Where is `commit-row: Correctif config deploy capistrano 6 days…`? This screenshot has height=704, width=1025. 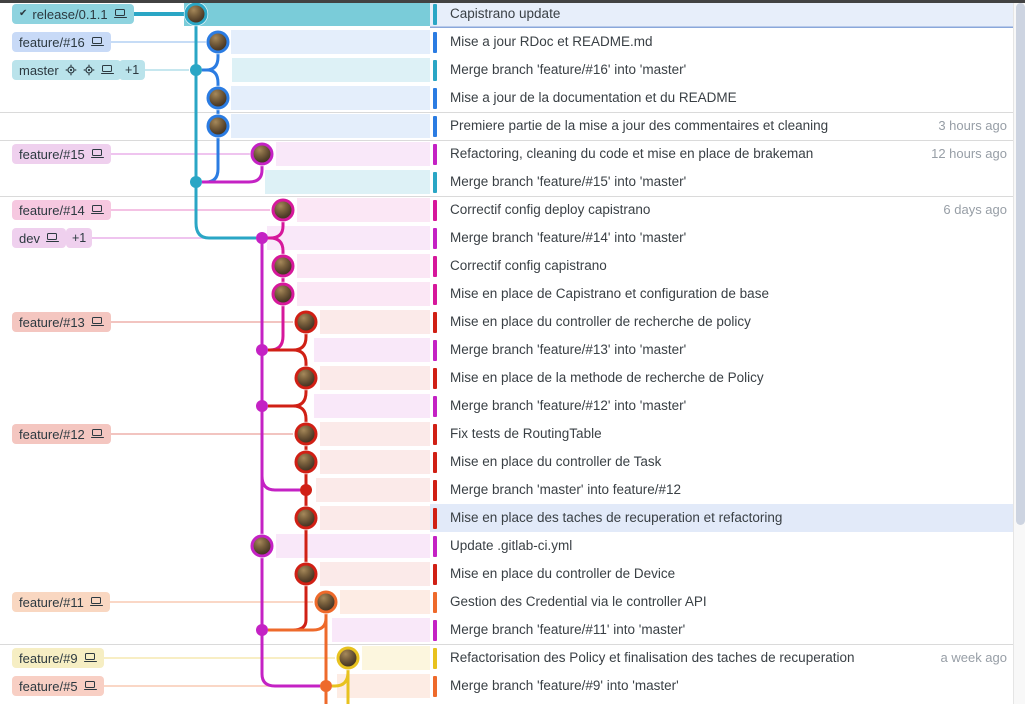
commit-row: Correctif config deploy capistrano 6 days… is located at coordinates (722, 210).